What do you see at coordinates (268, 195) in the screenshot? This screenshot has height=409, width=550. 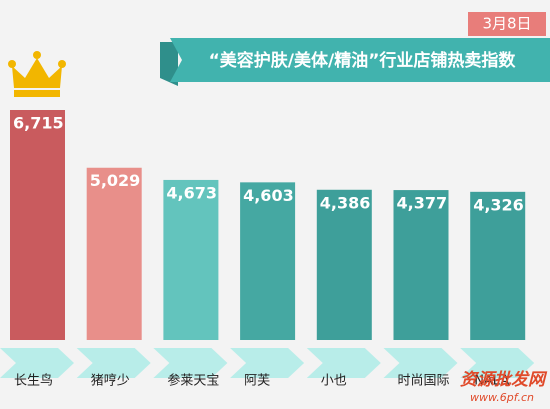 I see `value-label: 4,603` at bounding box center [268, 195].